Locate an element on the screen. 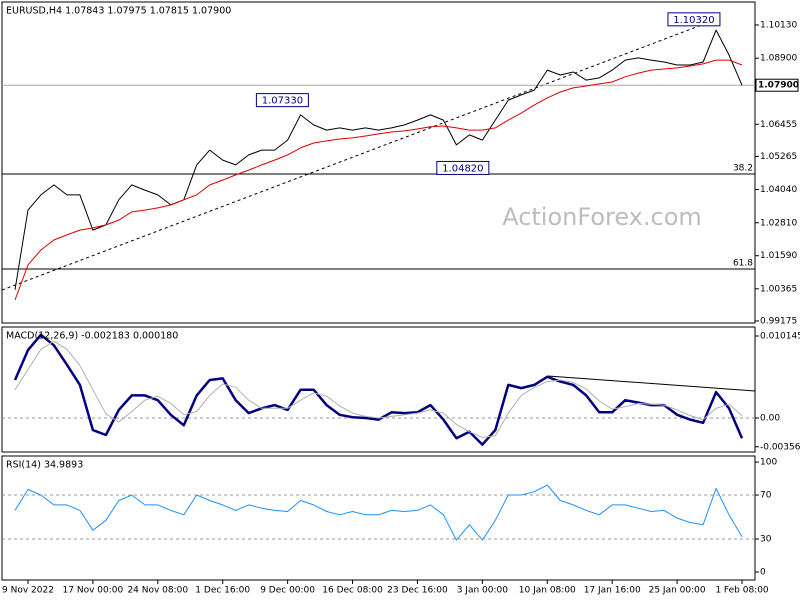 The image size is (800, 600). x-tick-label: 16 Dec 08:00 is located at coordinates (352, 591).